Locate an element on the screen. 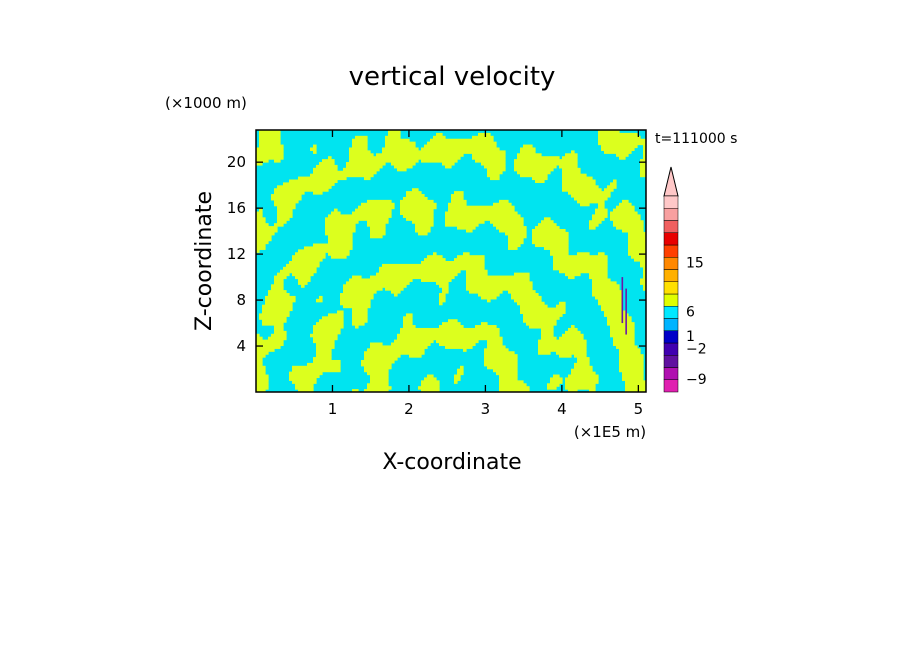 Image resolution: width=904 pixels, height=654 pixels. colorbar-label: 1 is located at coordinates (690, 337).